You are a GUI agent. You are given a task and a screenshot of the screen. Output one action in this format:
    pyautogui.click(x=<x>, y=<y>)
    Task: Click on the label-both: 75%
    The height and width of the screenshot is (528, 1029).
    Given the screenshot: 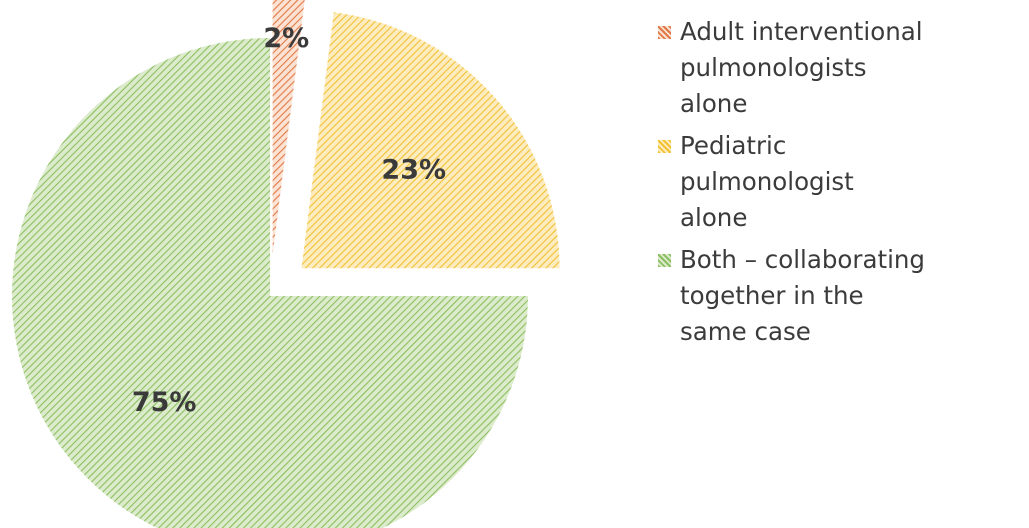 What is the action you would take?
    pyautogui.click(x=164, y=402)
    